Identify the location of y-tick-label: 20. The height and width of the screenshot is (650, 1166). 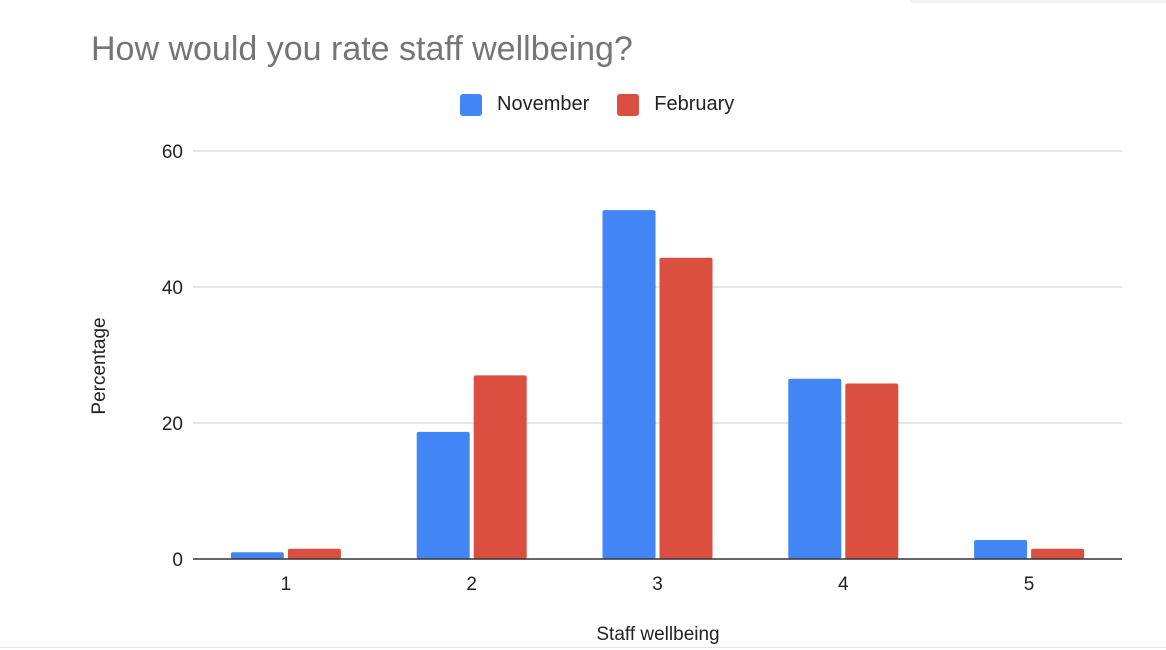
(172, 424).